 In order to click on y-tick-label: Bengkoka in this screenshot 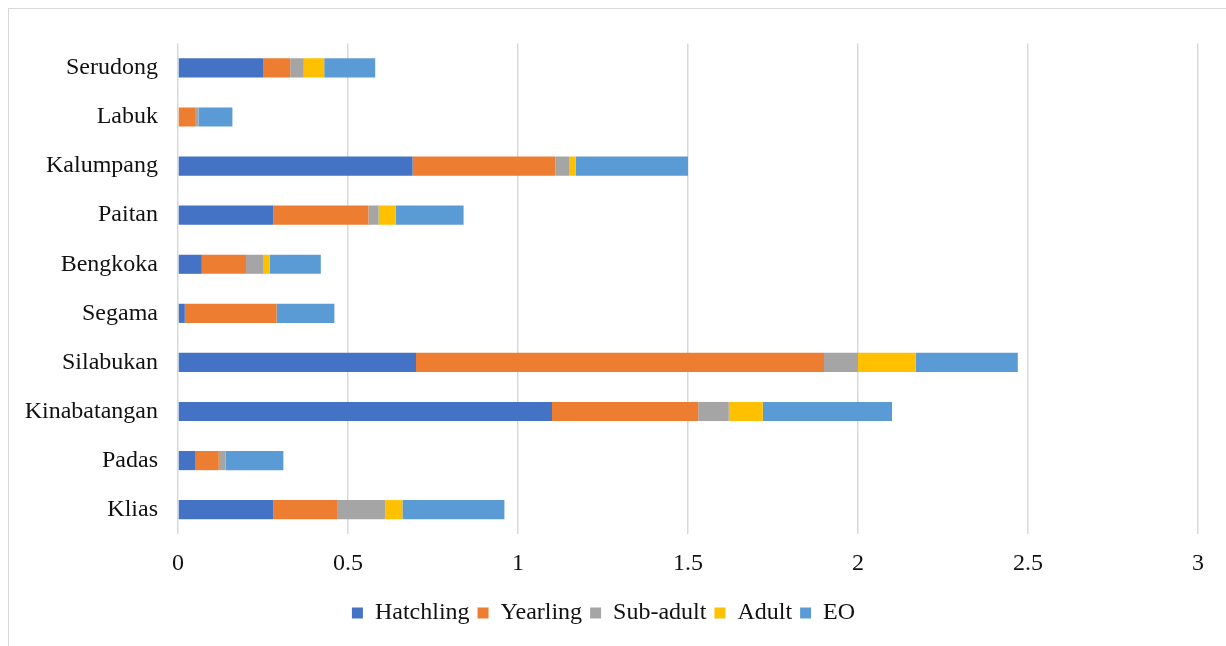, I will do `click(109, 262)`.